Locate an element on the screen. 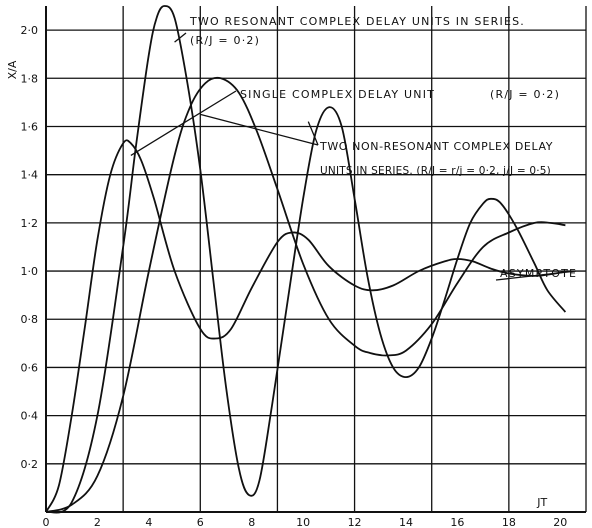  y-tick-label: 0·4 is located at coordinates (30, 416).